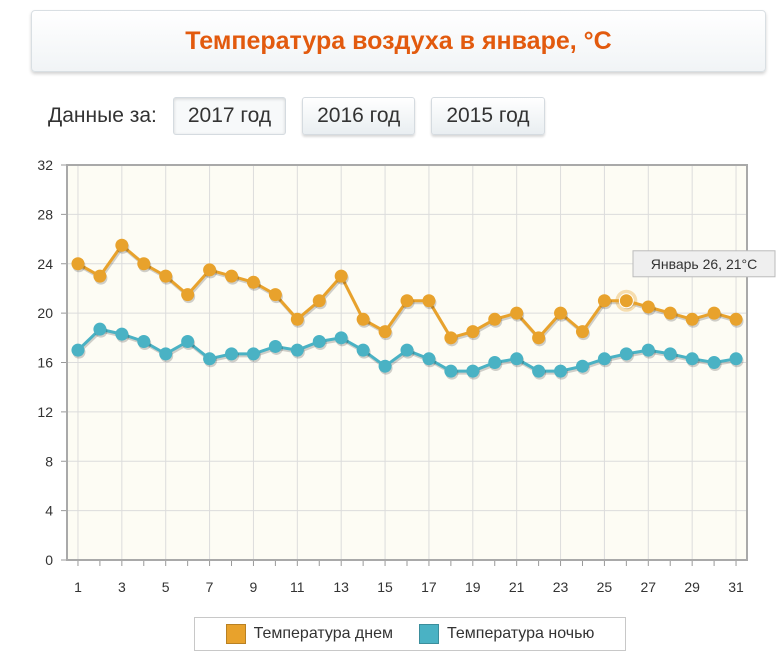 The image size is (779, 663). What do you see at coordinates (488, 116) in the screenshot?
I see `year-button-2015: 2015 год` at bounding box center [488, 116].